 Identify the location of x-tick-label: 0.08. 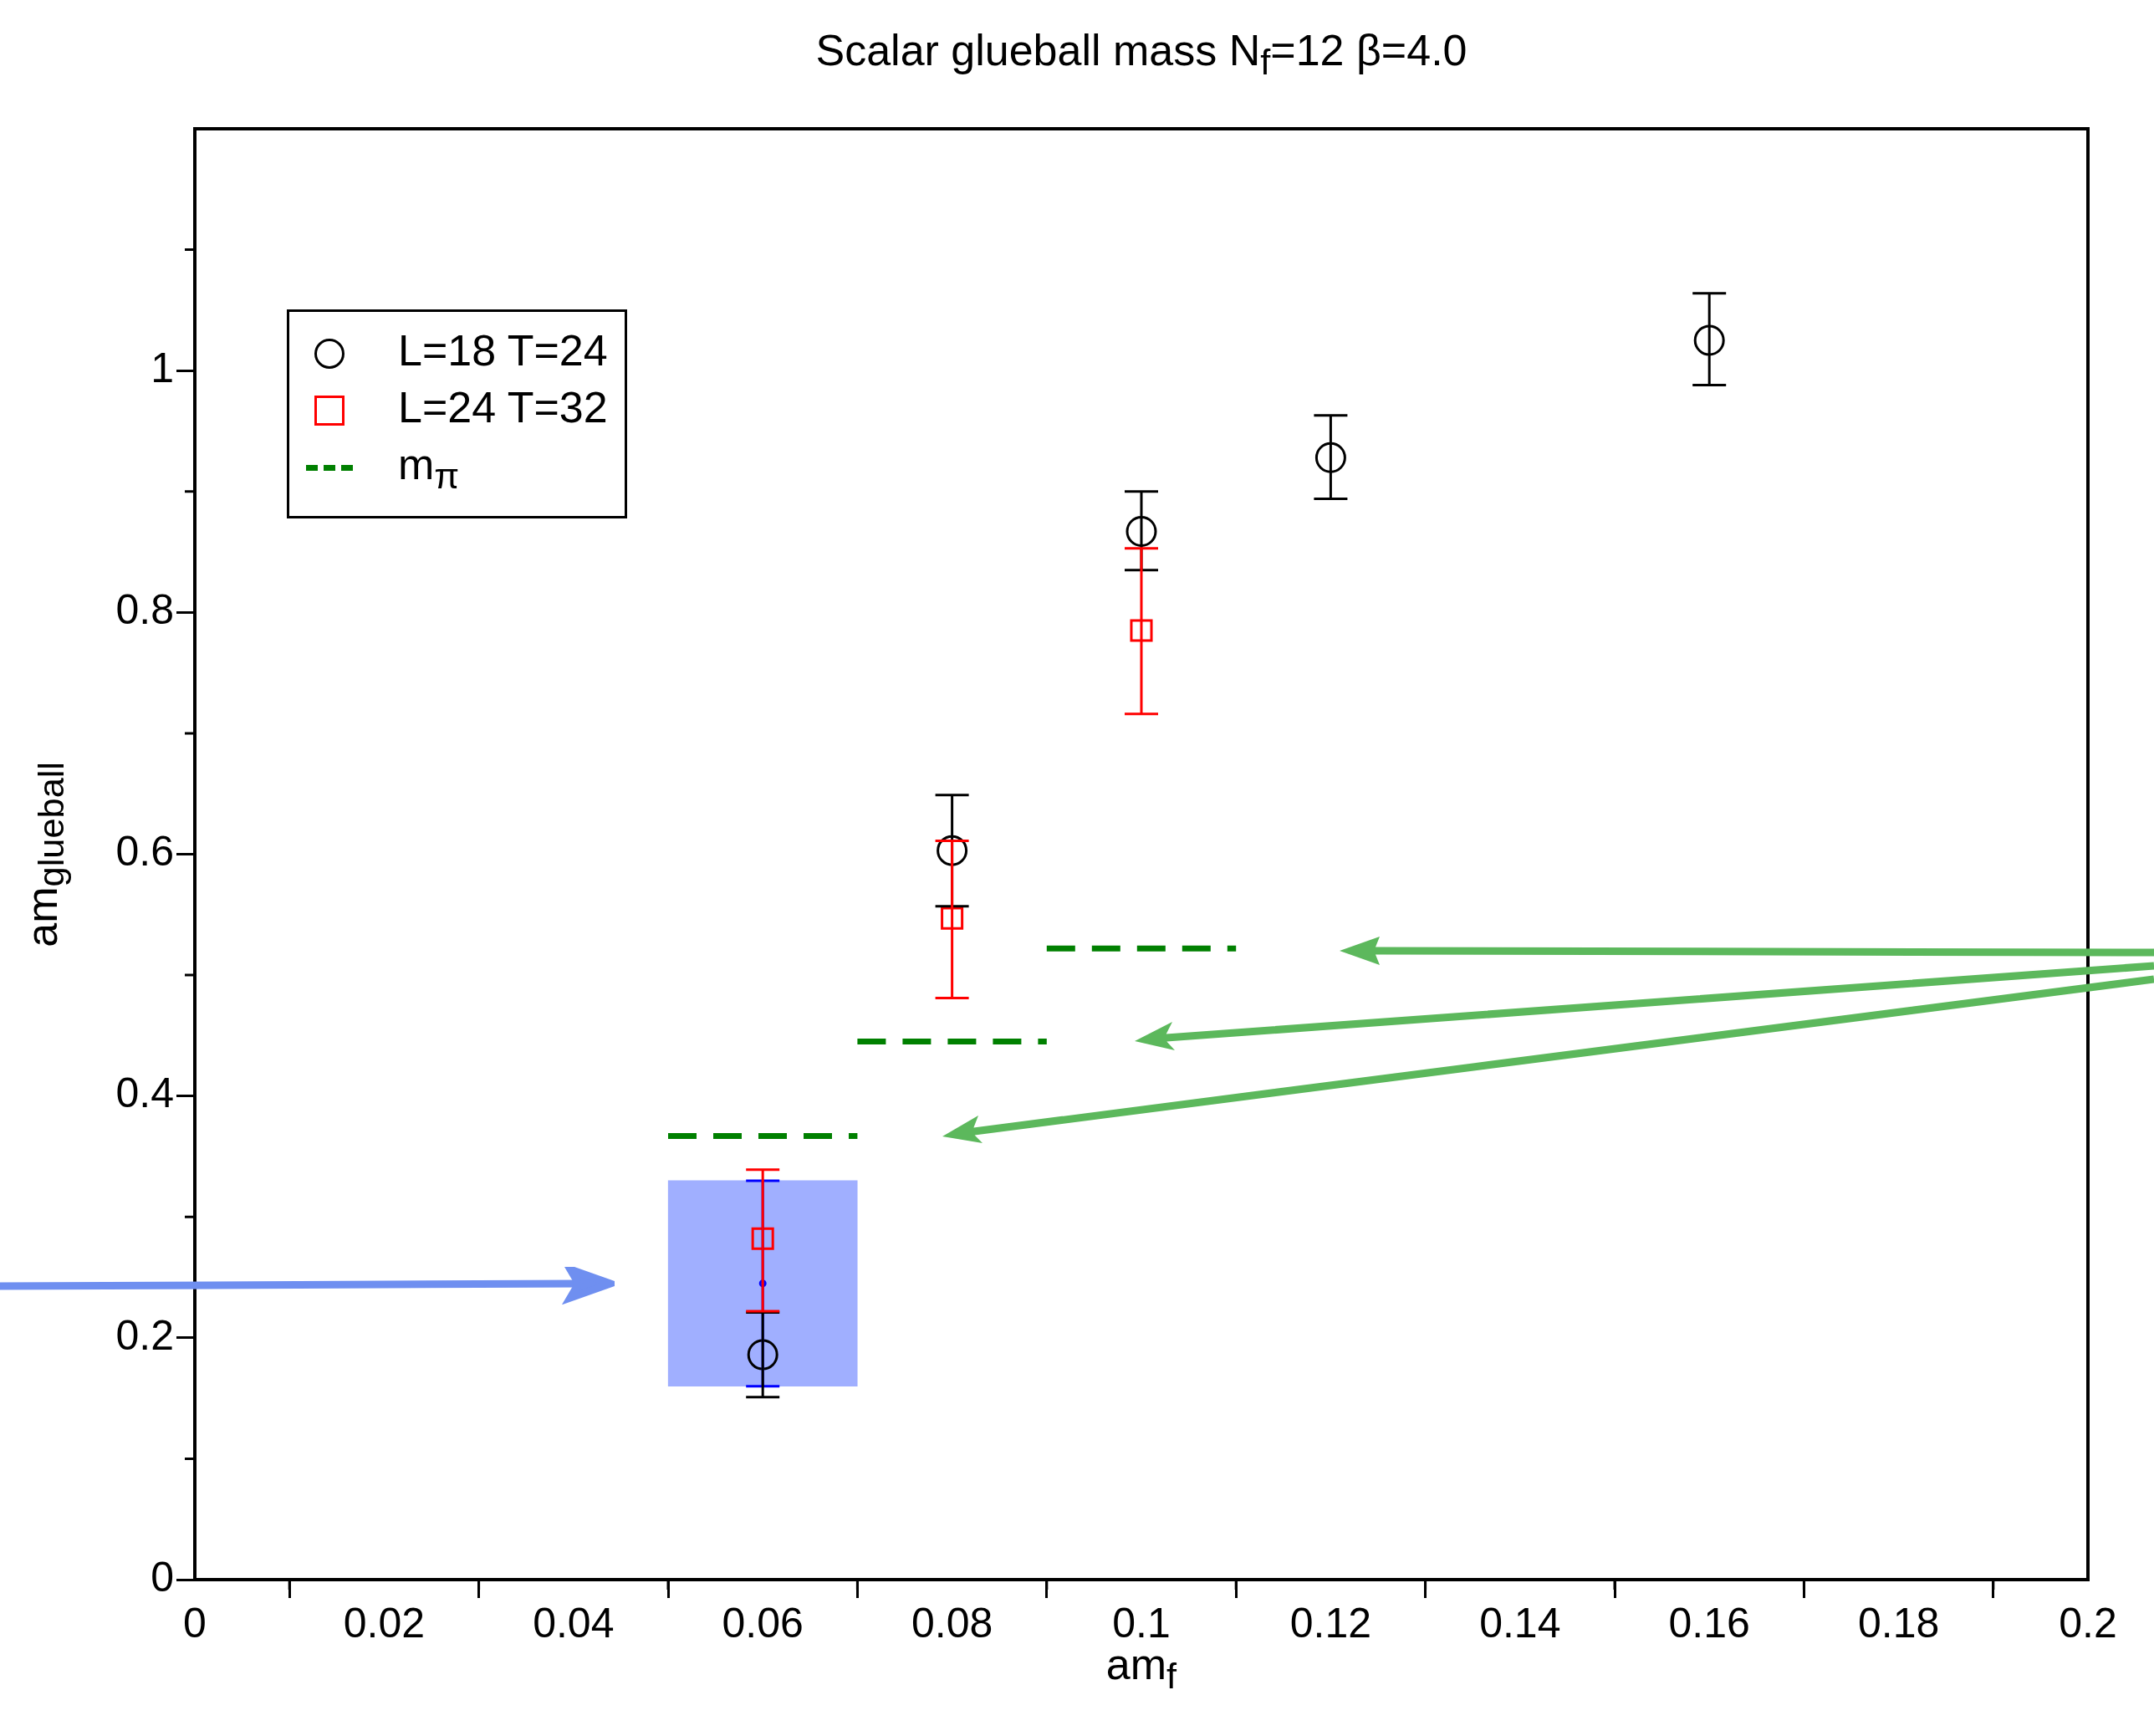
(952, 1623).